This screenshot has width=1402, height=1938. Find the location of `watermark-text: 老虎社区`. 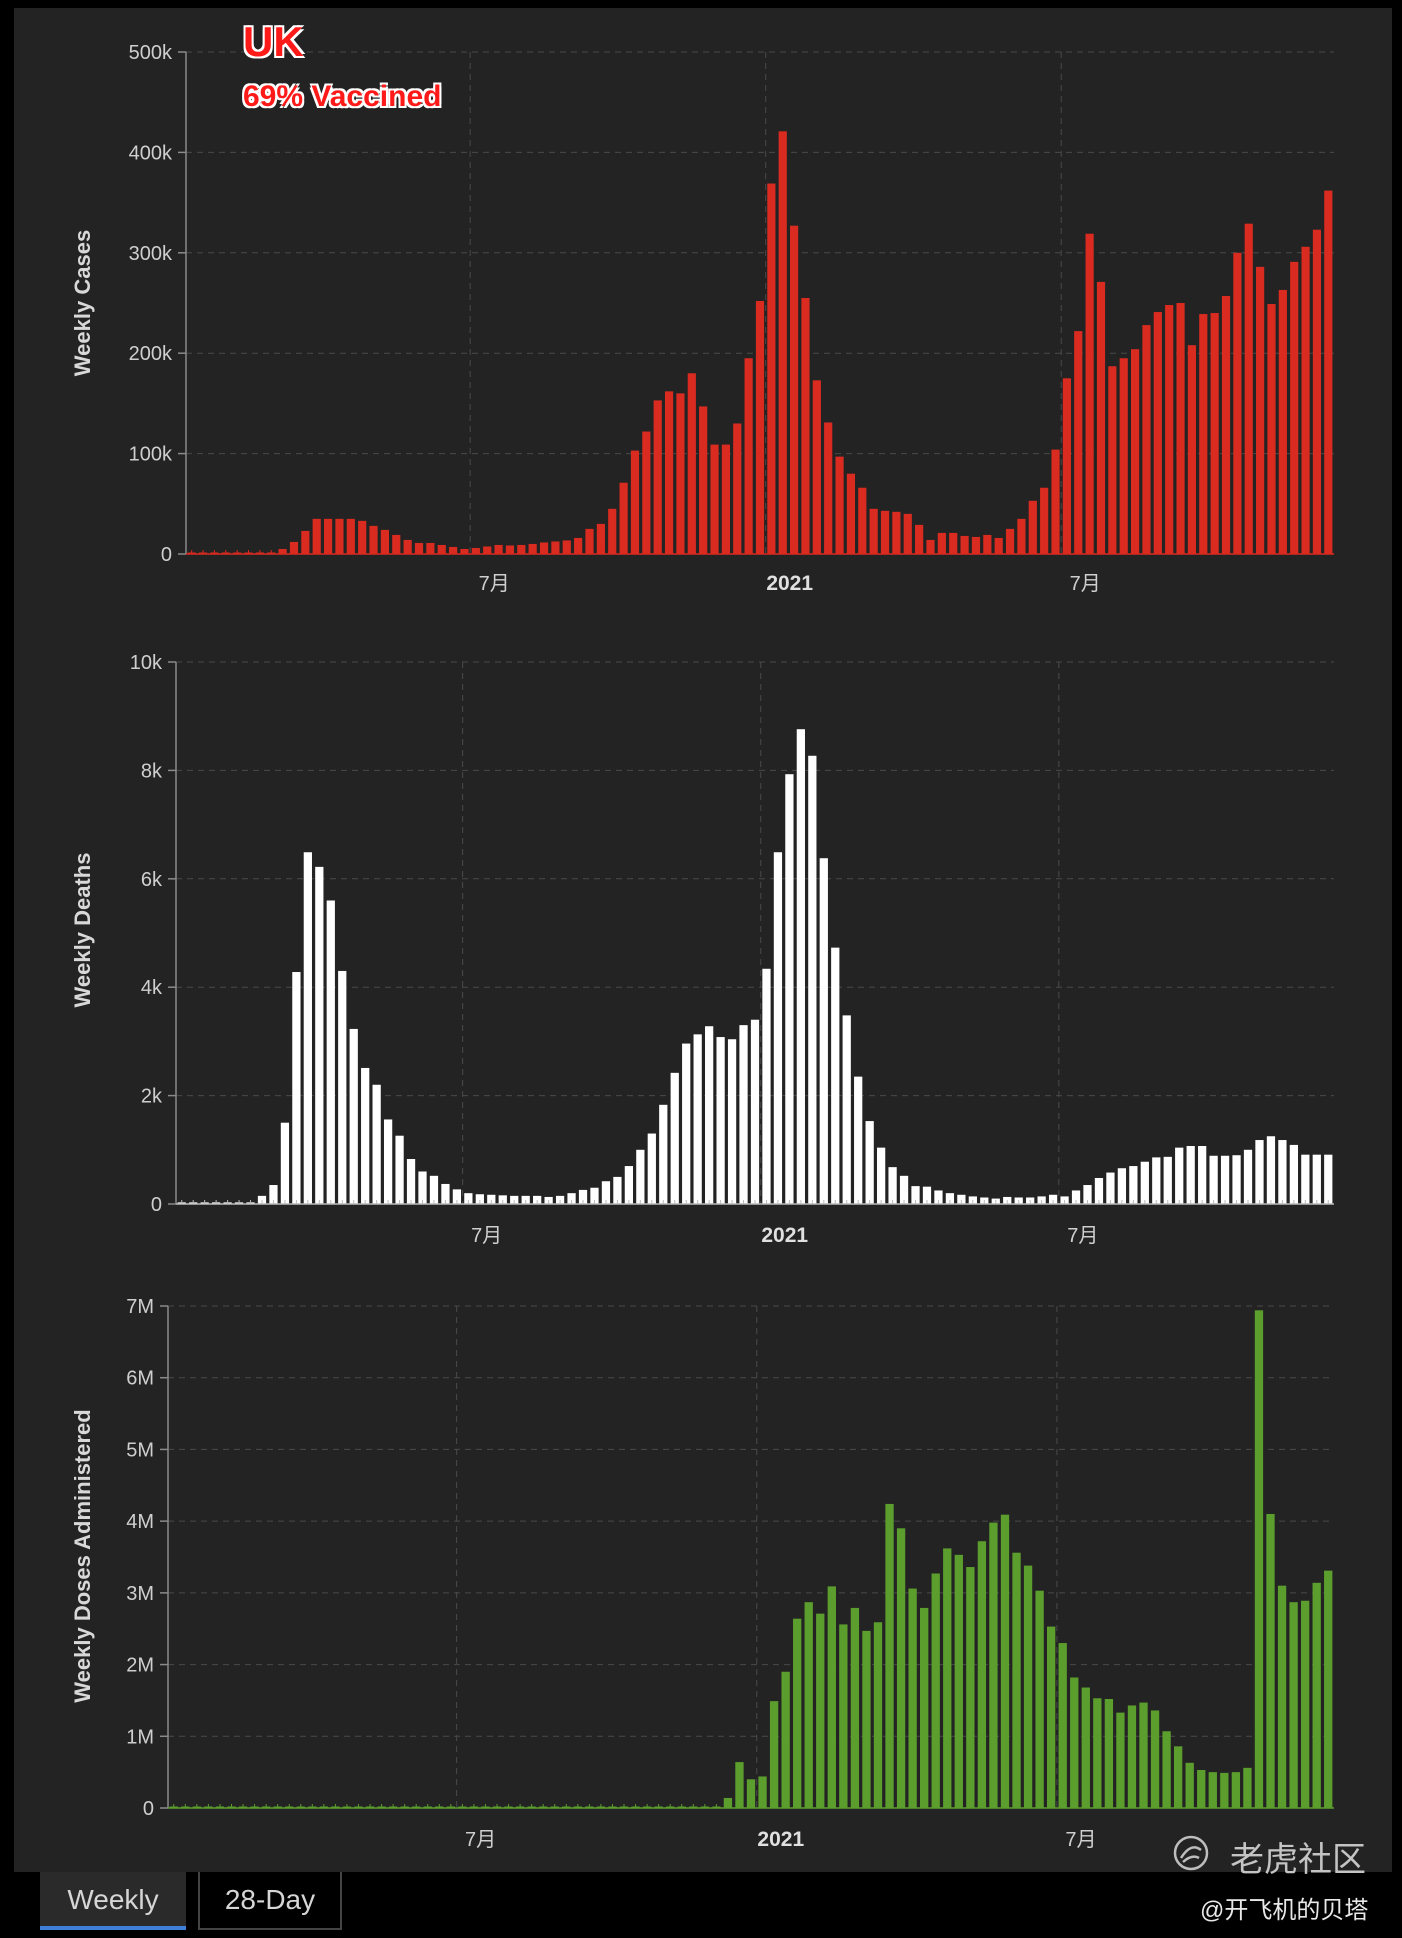

watermark-text: 老虎社区 is located at coordinates (1298, 1860).